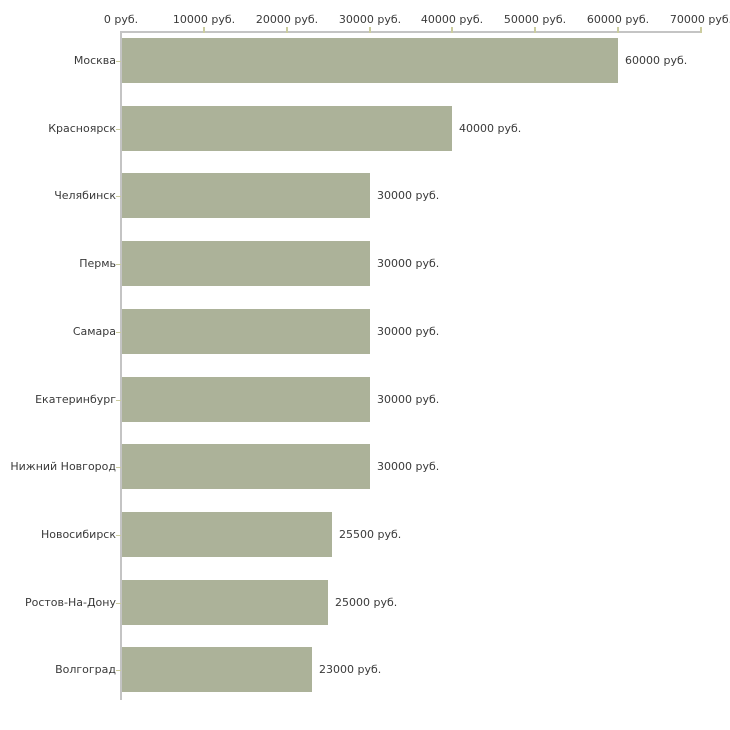  I want to click on category-label: Самара, so click(94, 331).